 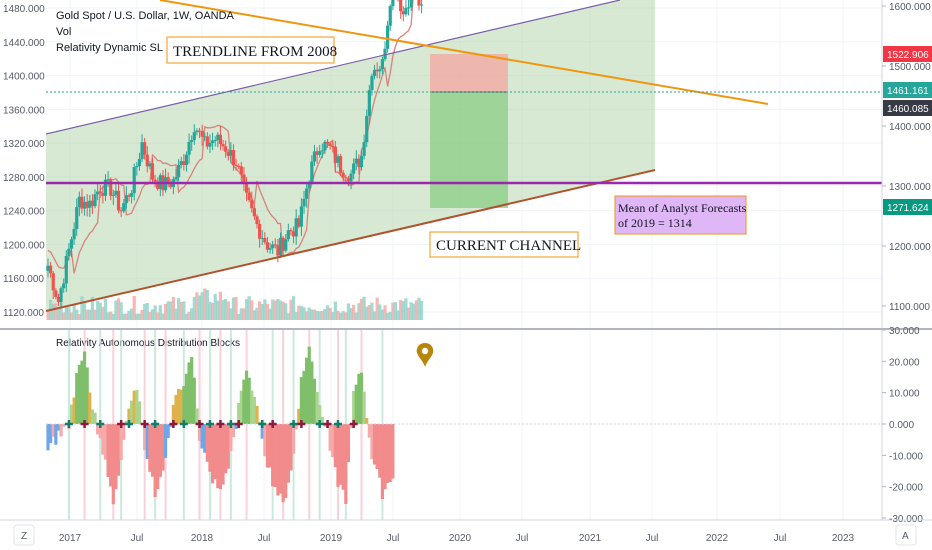 What do you see at coordinates (907, 54) in the screenshot?
I see `price-tag` at bounding box center [907, 54].